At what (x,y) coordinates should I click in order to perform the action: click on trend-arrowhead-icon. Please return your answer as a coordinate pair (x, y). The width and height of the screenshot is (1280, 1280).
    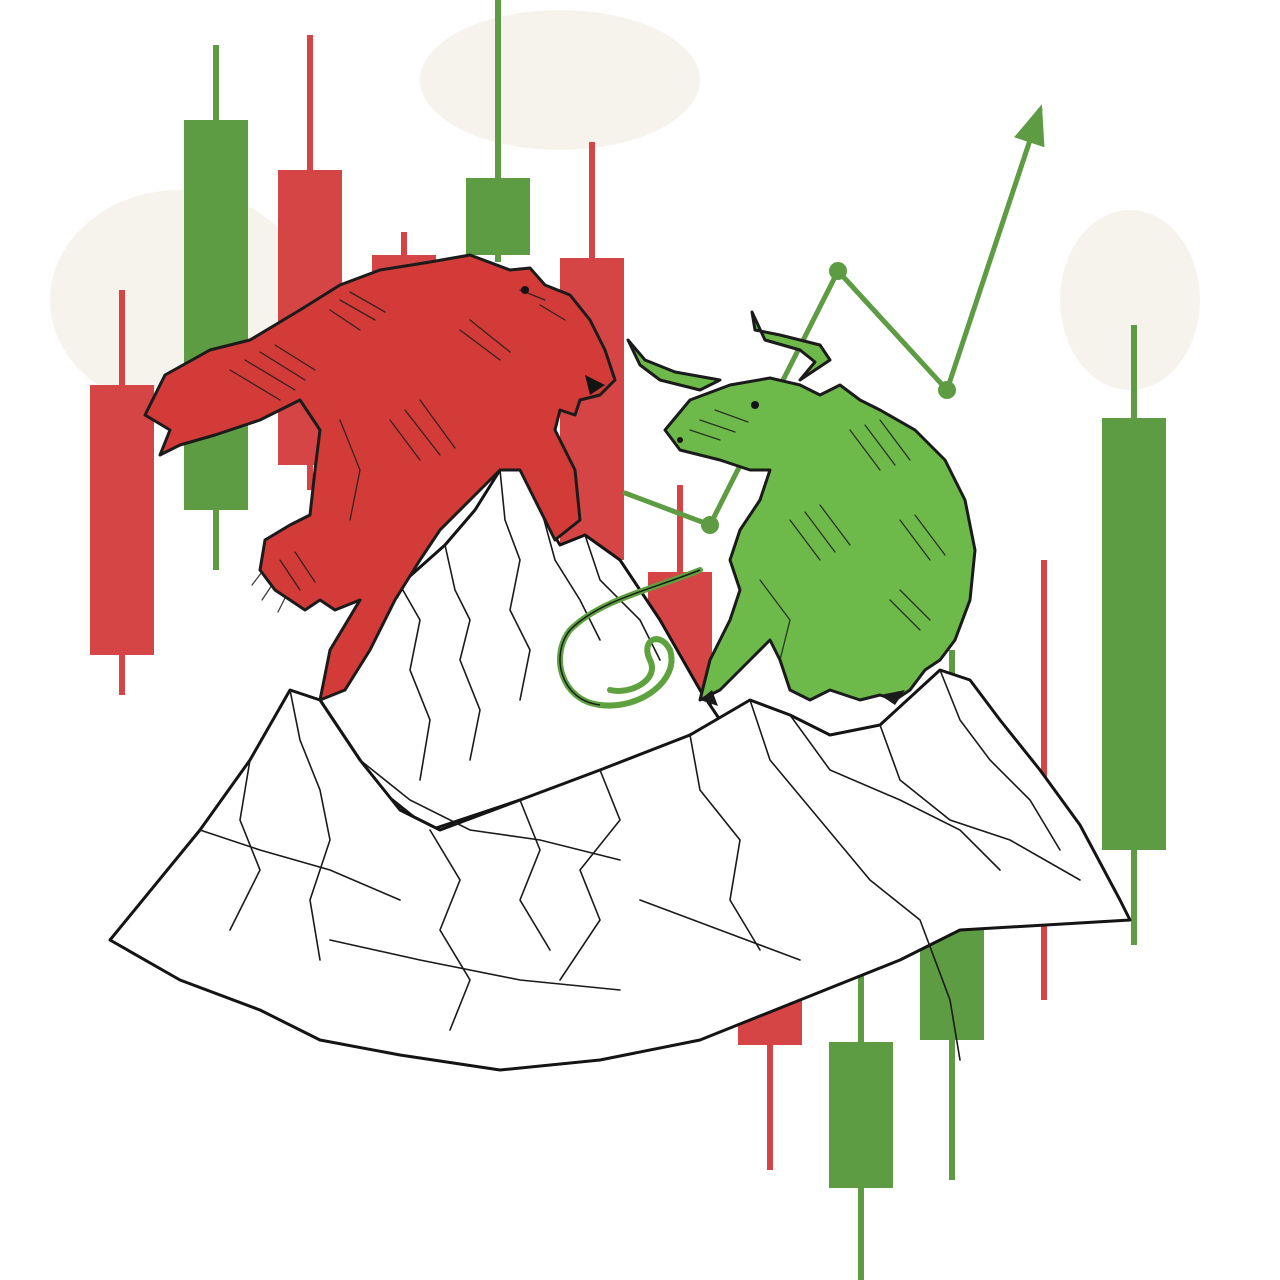
    Looking at the image, I should click on (1029, 126).